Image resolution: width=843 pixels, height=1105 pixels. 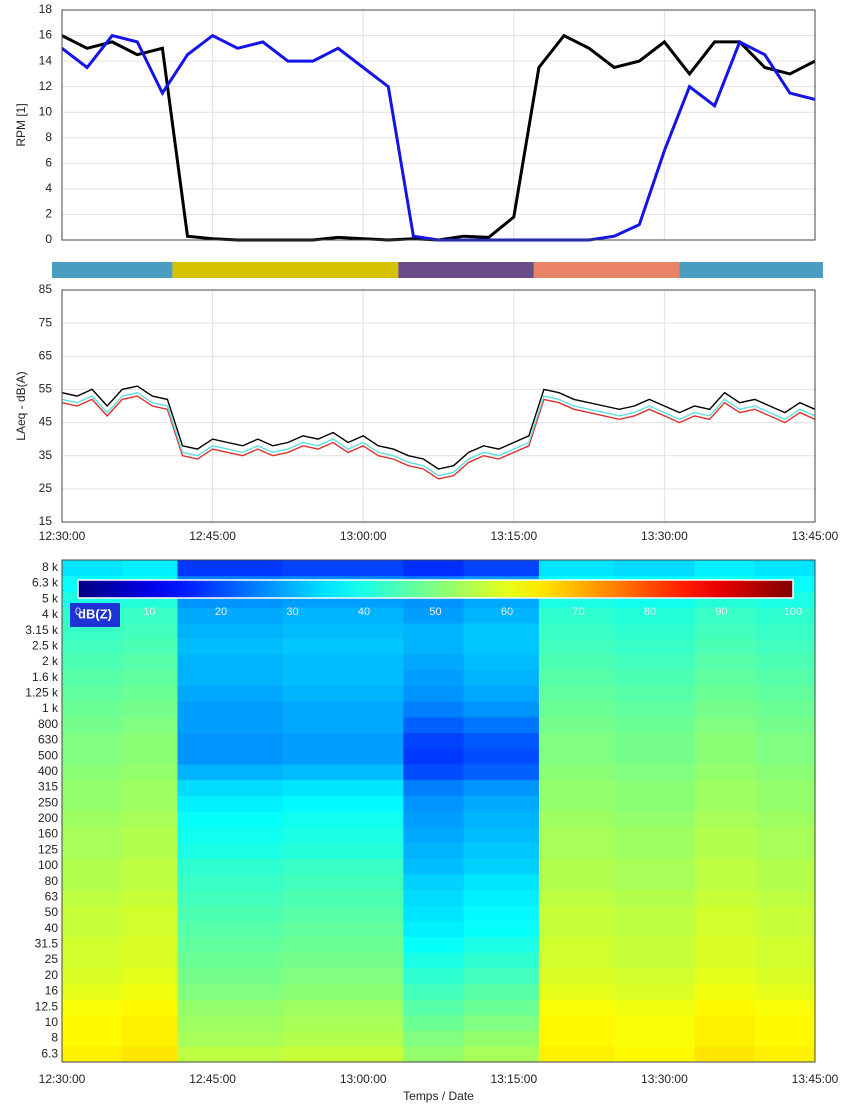 I want to click on series-line, so click(x=438, y=437).